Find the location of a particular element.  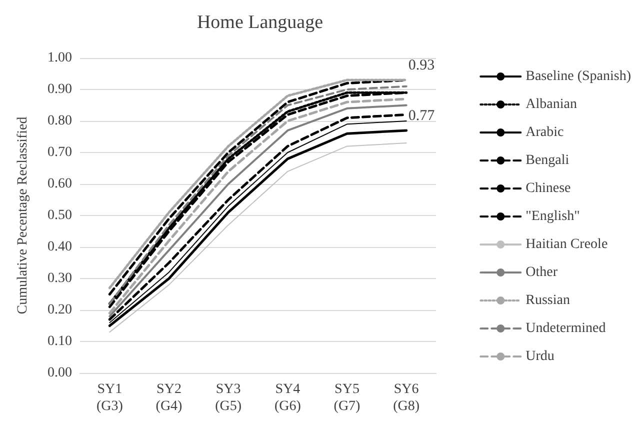

y-tick-label: 0.80 is located at coordinates (60, 121).